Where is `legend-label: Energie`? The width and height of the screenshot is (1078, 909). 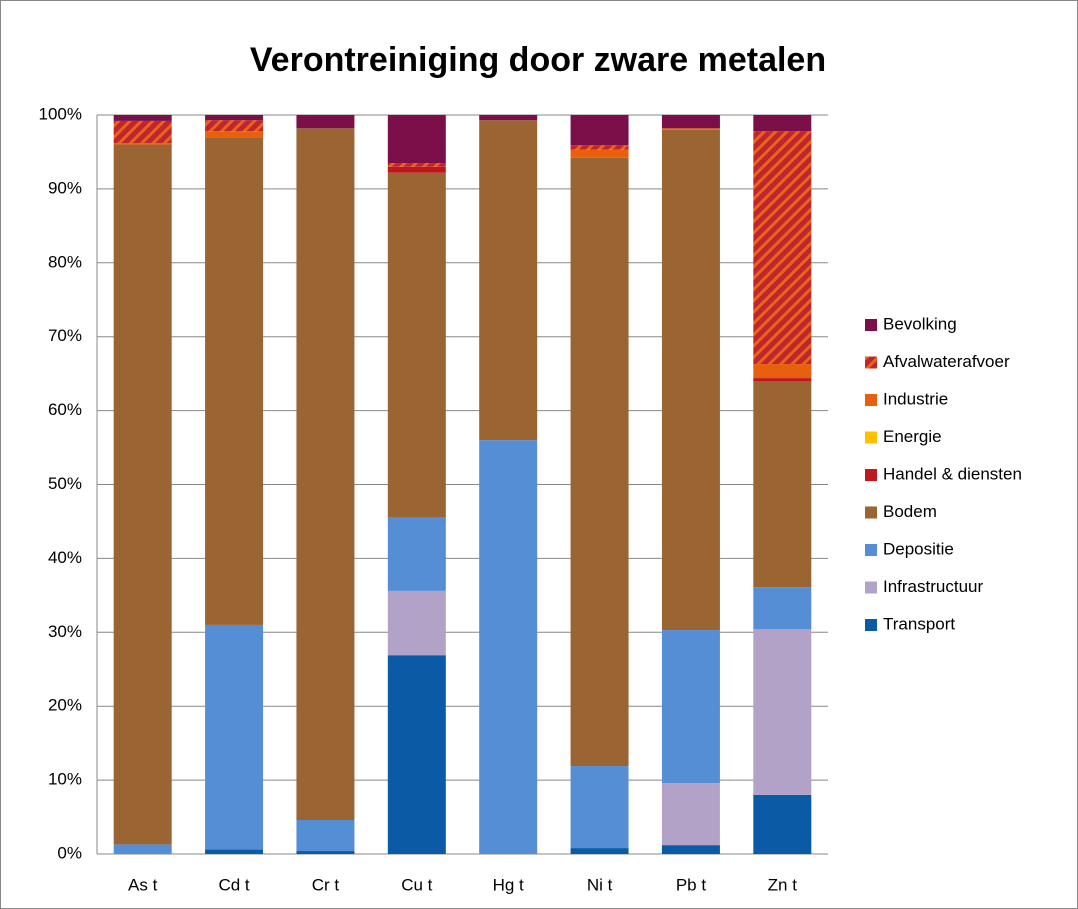 legend-label: Energie is located at coordinates (912, 436).